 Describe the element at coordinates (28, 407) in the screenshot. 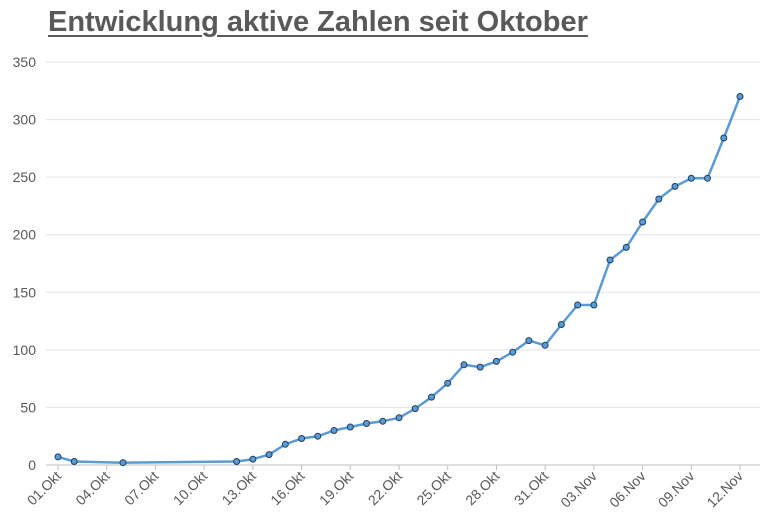

I see `y-tick-label: 50` at that location.